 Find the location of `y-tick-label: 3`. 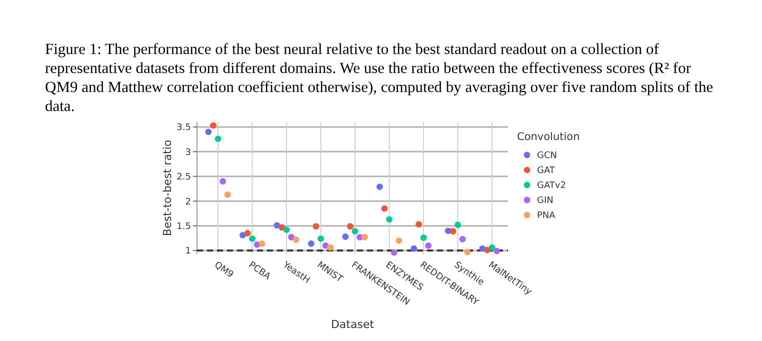

y-tick-label: 3 is located at coordinates (188, 153).